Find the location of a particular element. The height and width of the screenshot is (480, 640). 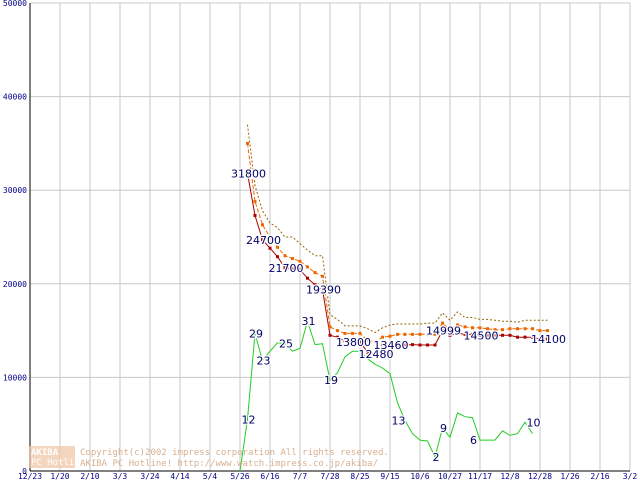

y-tick-label: 40000 is located at coordinates (15, 97).